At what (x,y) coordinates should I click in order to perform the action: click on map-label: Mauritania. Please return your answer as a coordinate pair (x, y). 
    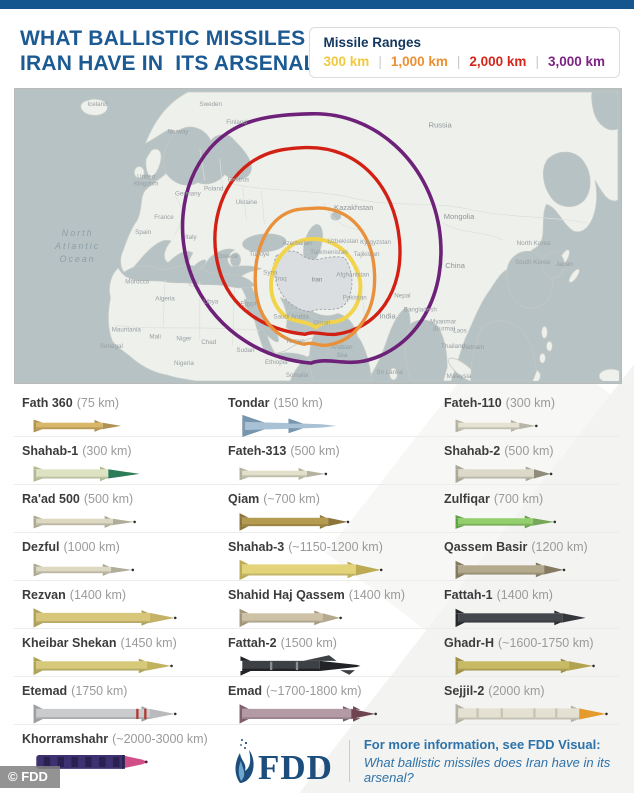
    Looking at the image, I should click on (127, 329).